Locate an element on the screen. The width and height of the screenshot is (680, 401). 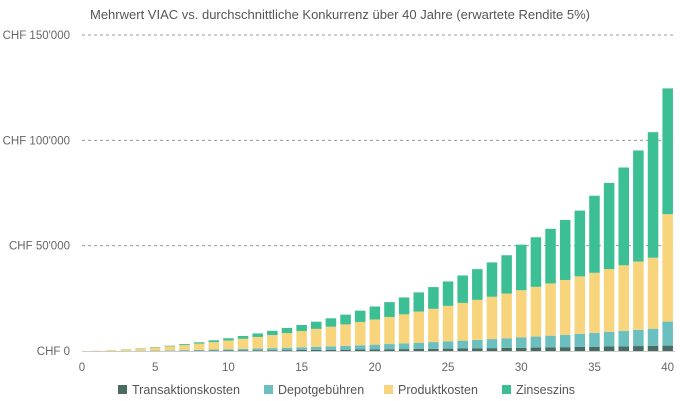
x-tick-label: 0 is located at coordinates (82, 368).